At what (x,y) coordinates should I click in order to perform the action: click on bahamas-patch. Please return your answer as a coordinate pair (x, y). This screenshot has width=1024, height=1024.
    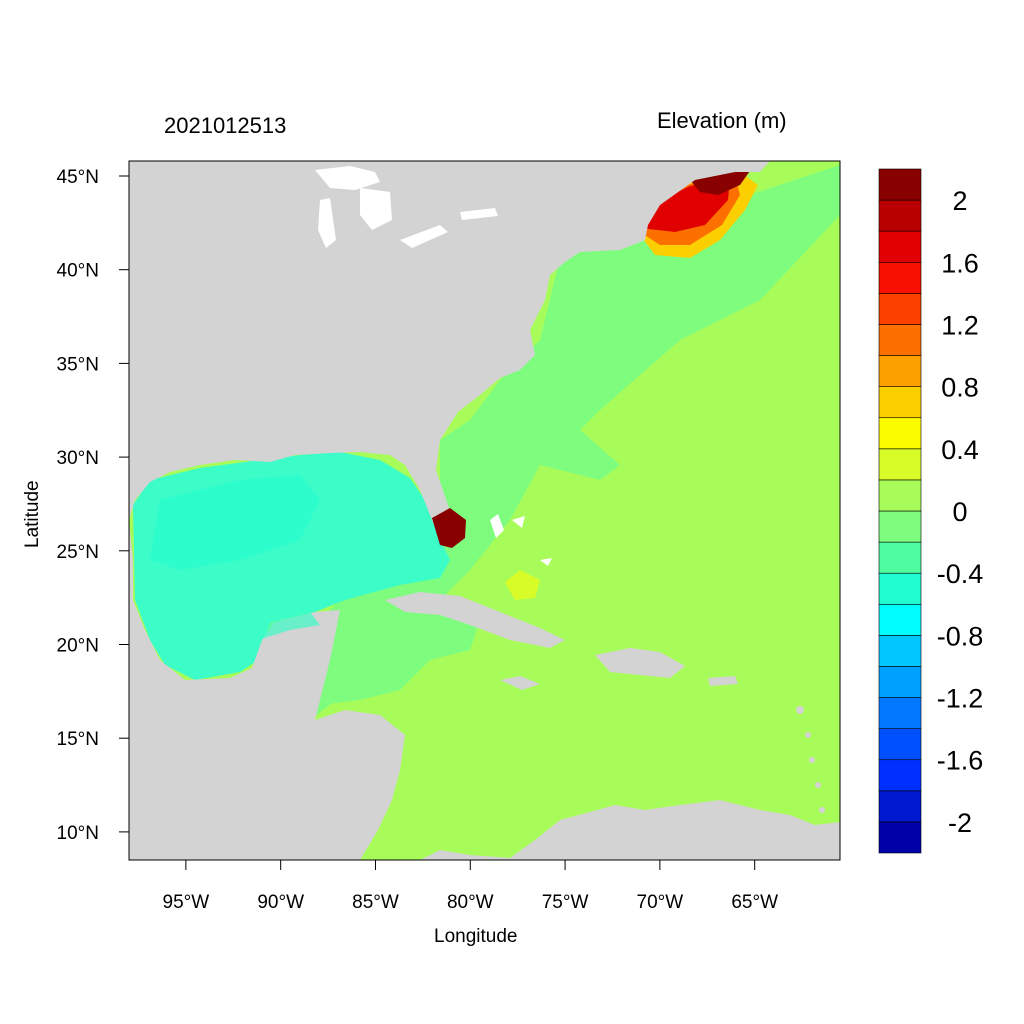
    Looking at the image, I should click on (522, 585).